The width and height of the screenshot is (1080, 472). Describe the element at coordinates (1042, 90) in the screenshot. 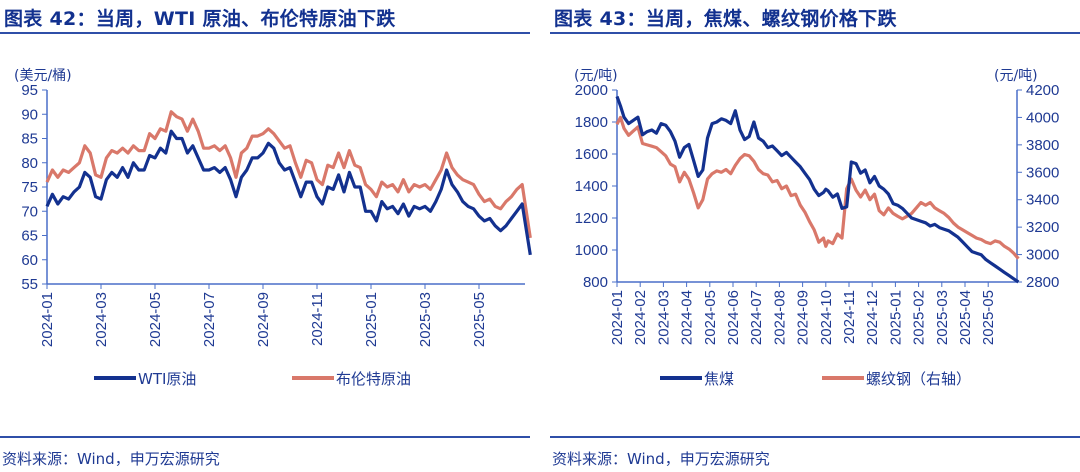

I see `y-tick-label-right: 4200` at that location.